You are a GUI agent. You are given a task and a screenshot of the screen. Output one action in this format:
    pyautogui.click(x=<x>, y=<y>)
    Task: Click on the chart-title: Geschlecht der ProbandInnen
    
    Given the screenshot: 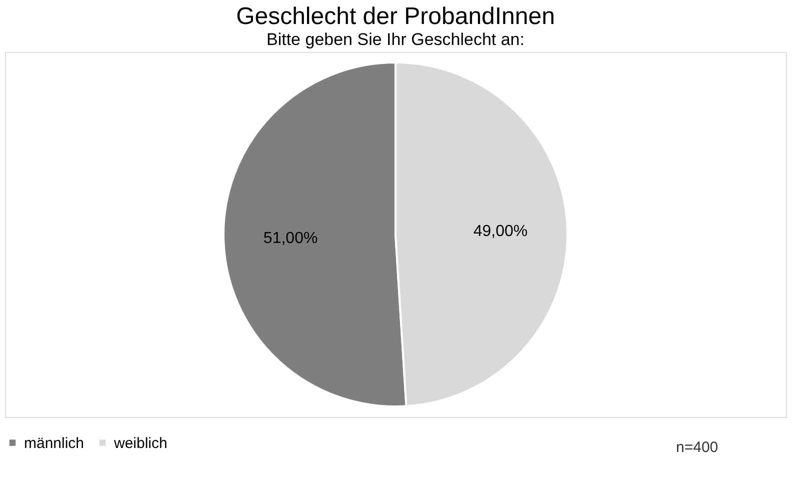 What is the action you would take?
    pyautogui.click(x=395, y=16)
    